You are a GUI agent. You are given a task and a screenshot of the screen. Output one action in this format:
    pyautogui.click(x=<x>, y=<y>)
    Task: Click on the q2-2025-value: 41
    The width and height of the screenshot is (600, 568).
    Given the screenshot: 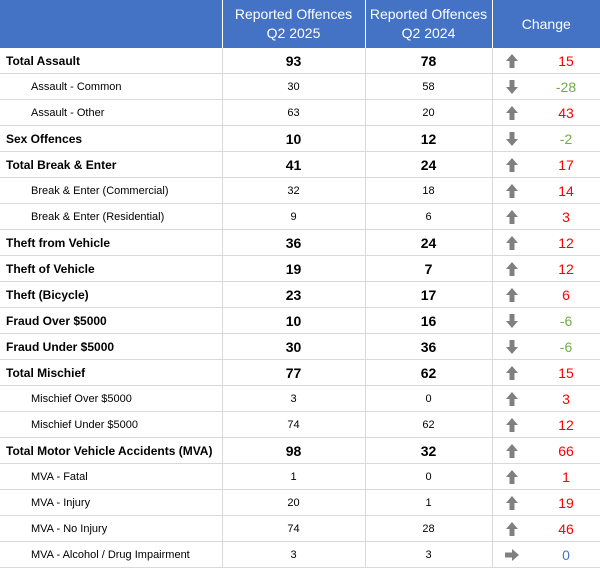 What is the action you would take?
    pyautogui.click(x=293, y=164)
    